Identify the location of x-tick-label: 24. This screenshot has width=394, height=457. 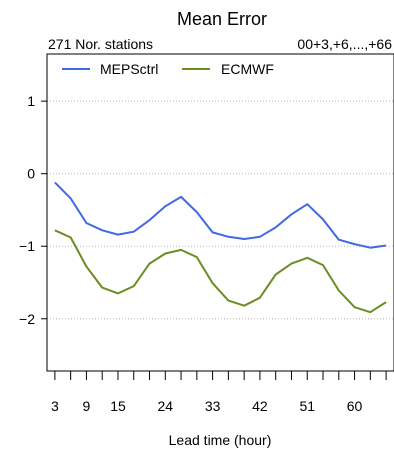
(166, 406).